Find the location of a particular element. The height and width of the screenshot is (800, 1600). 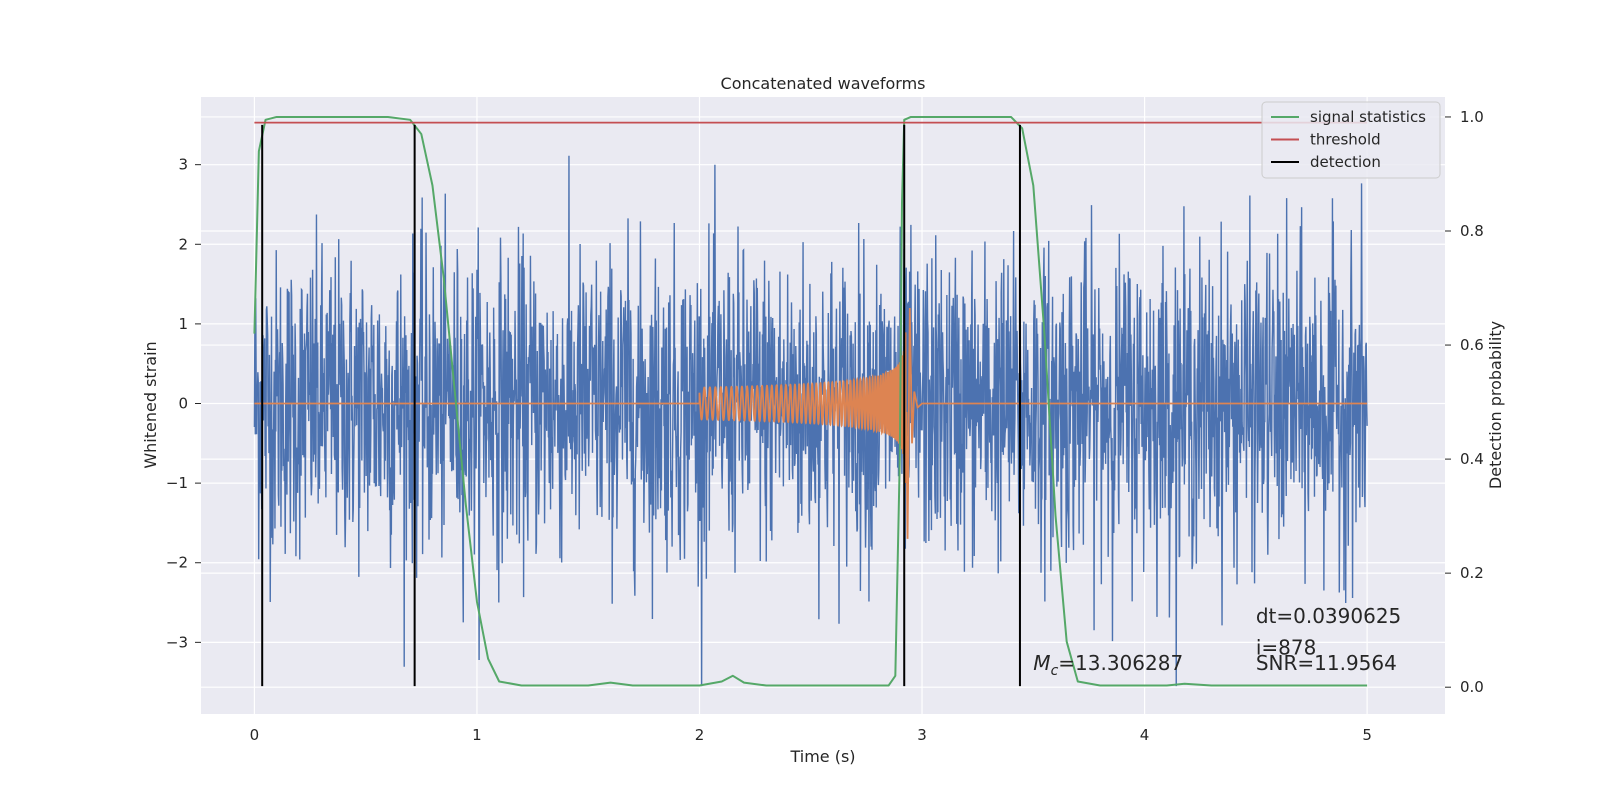

chart-title: Concatenated waveforms is located at coordinates (823, 83).